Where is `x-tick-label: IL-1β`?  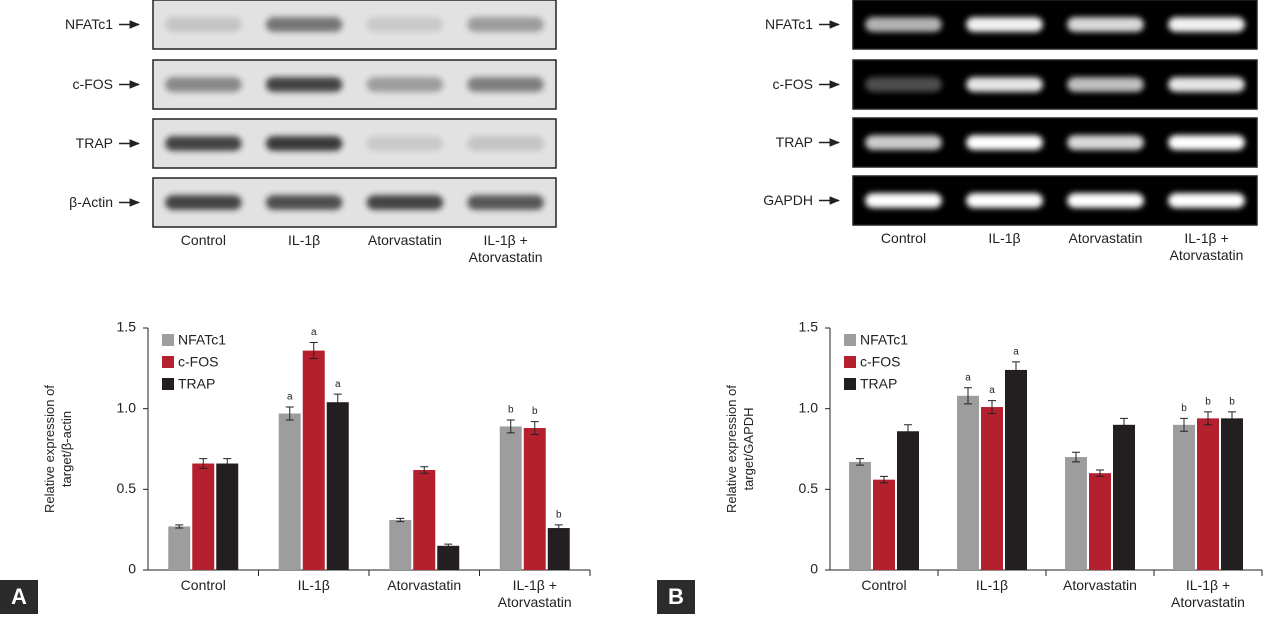 x-tick-label: IL-1β is located at coordinates (992, 585).